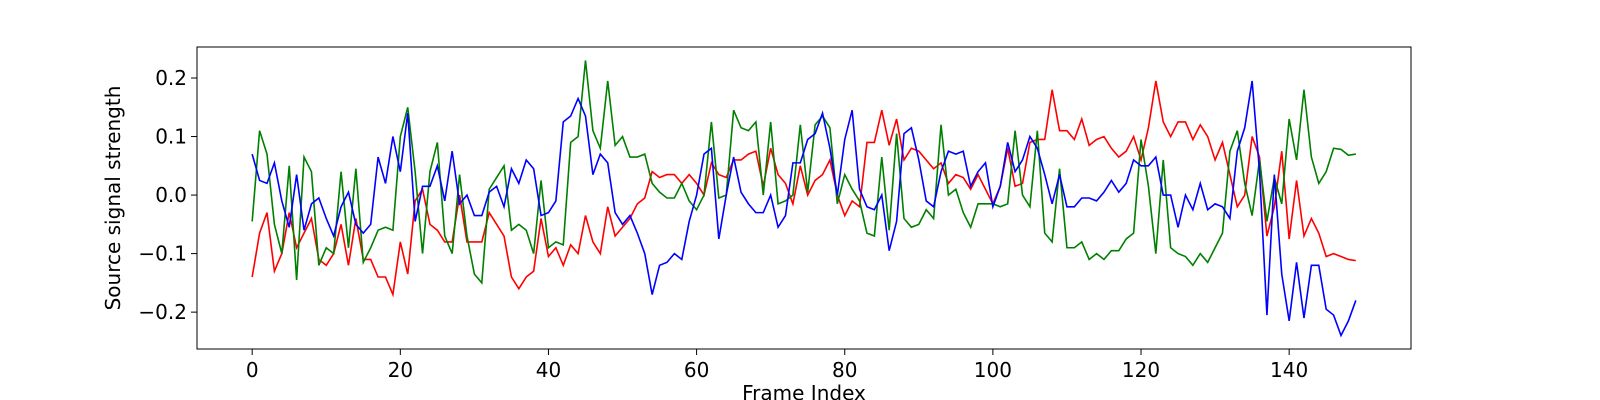 This screenshot has height=400, width=1600. What do you see at coordinates (171, 137) in the screenshot?
I see `y-tick-label: 0.1` at bounding box center [171, 137].